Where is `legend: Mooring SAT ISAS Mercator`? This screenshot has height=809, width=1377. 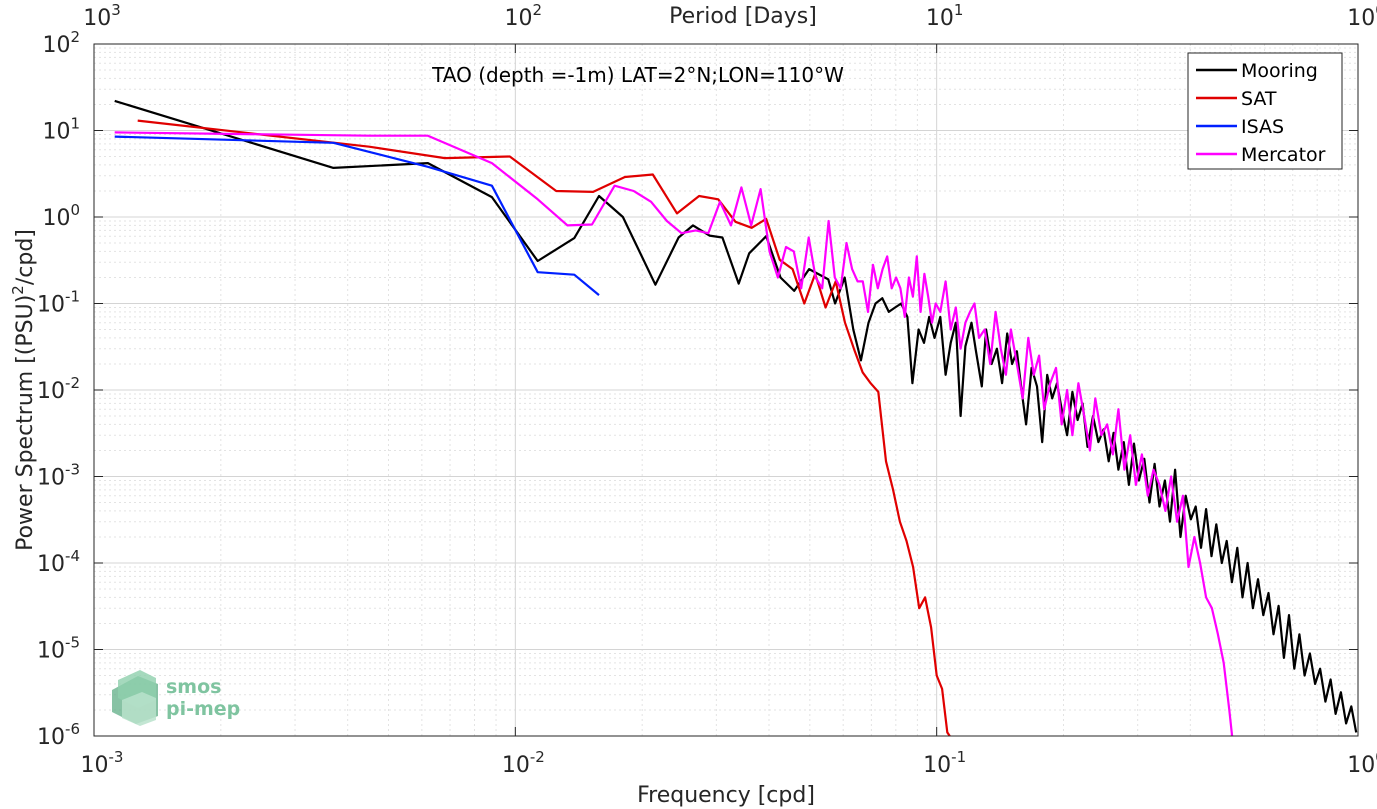 legend: Mooring SAT ISAS Mercator is located at coordinates (1265, 111).